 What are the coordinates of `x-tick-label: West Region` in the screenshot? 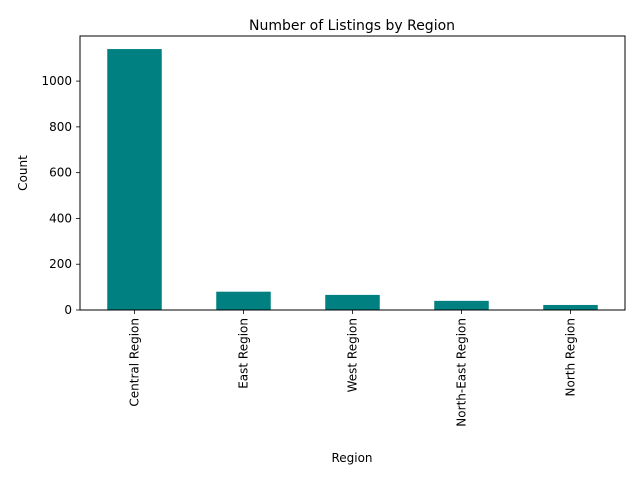 It's located at (353, 355).